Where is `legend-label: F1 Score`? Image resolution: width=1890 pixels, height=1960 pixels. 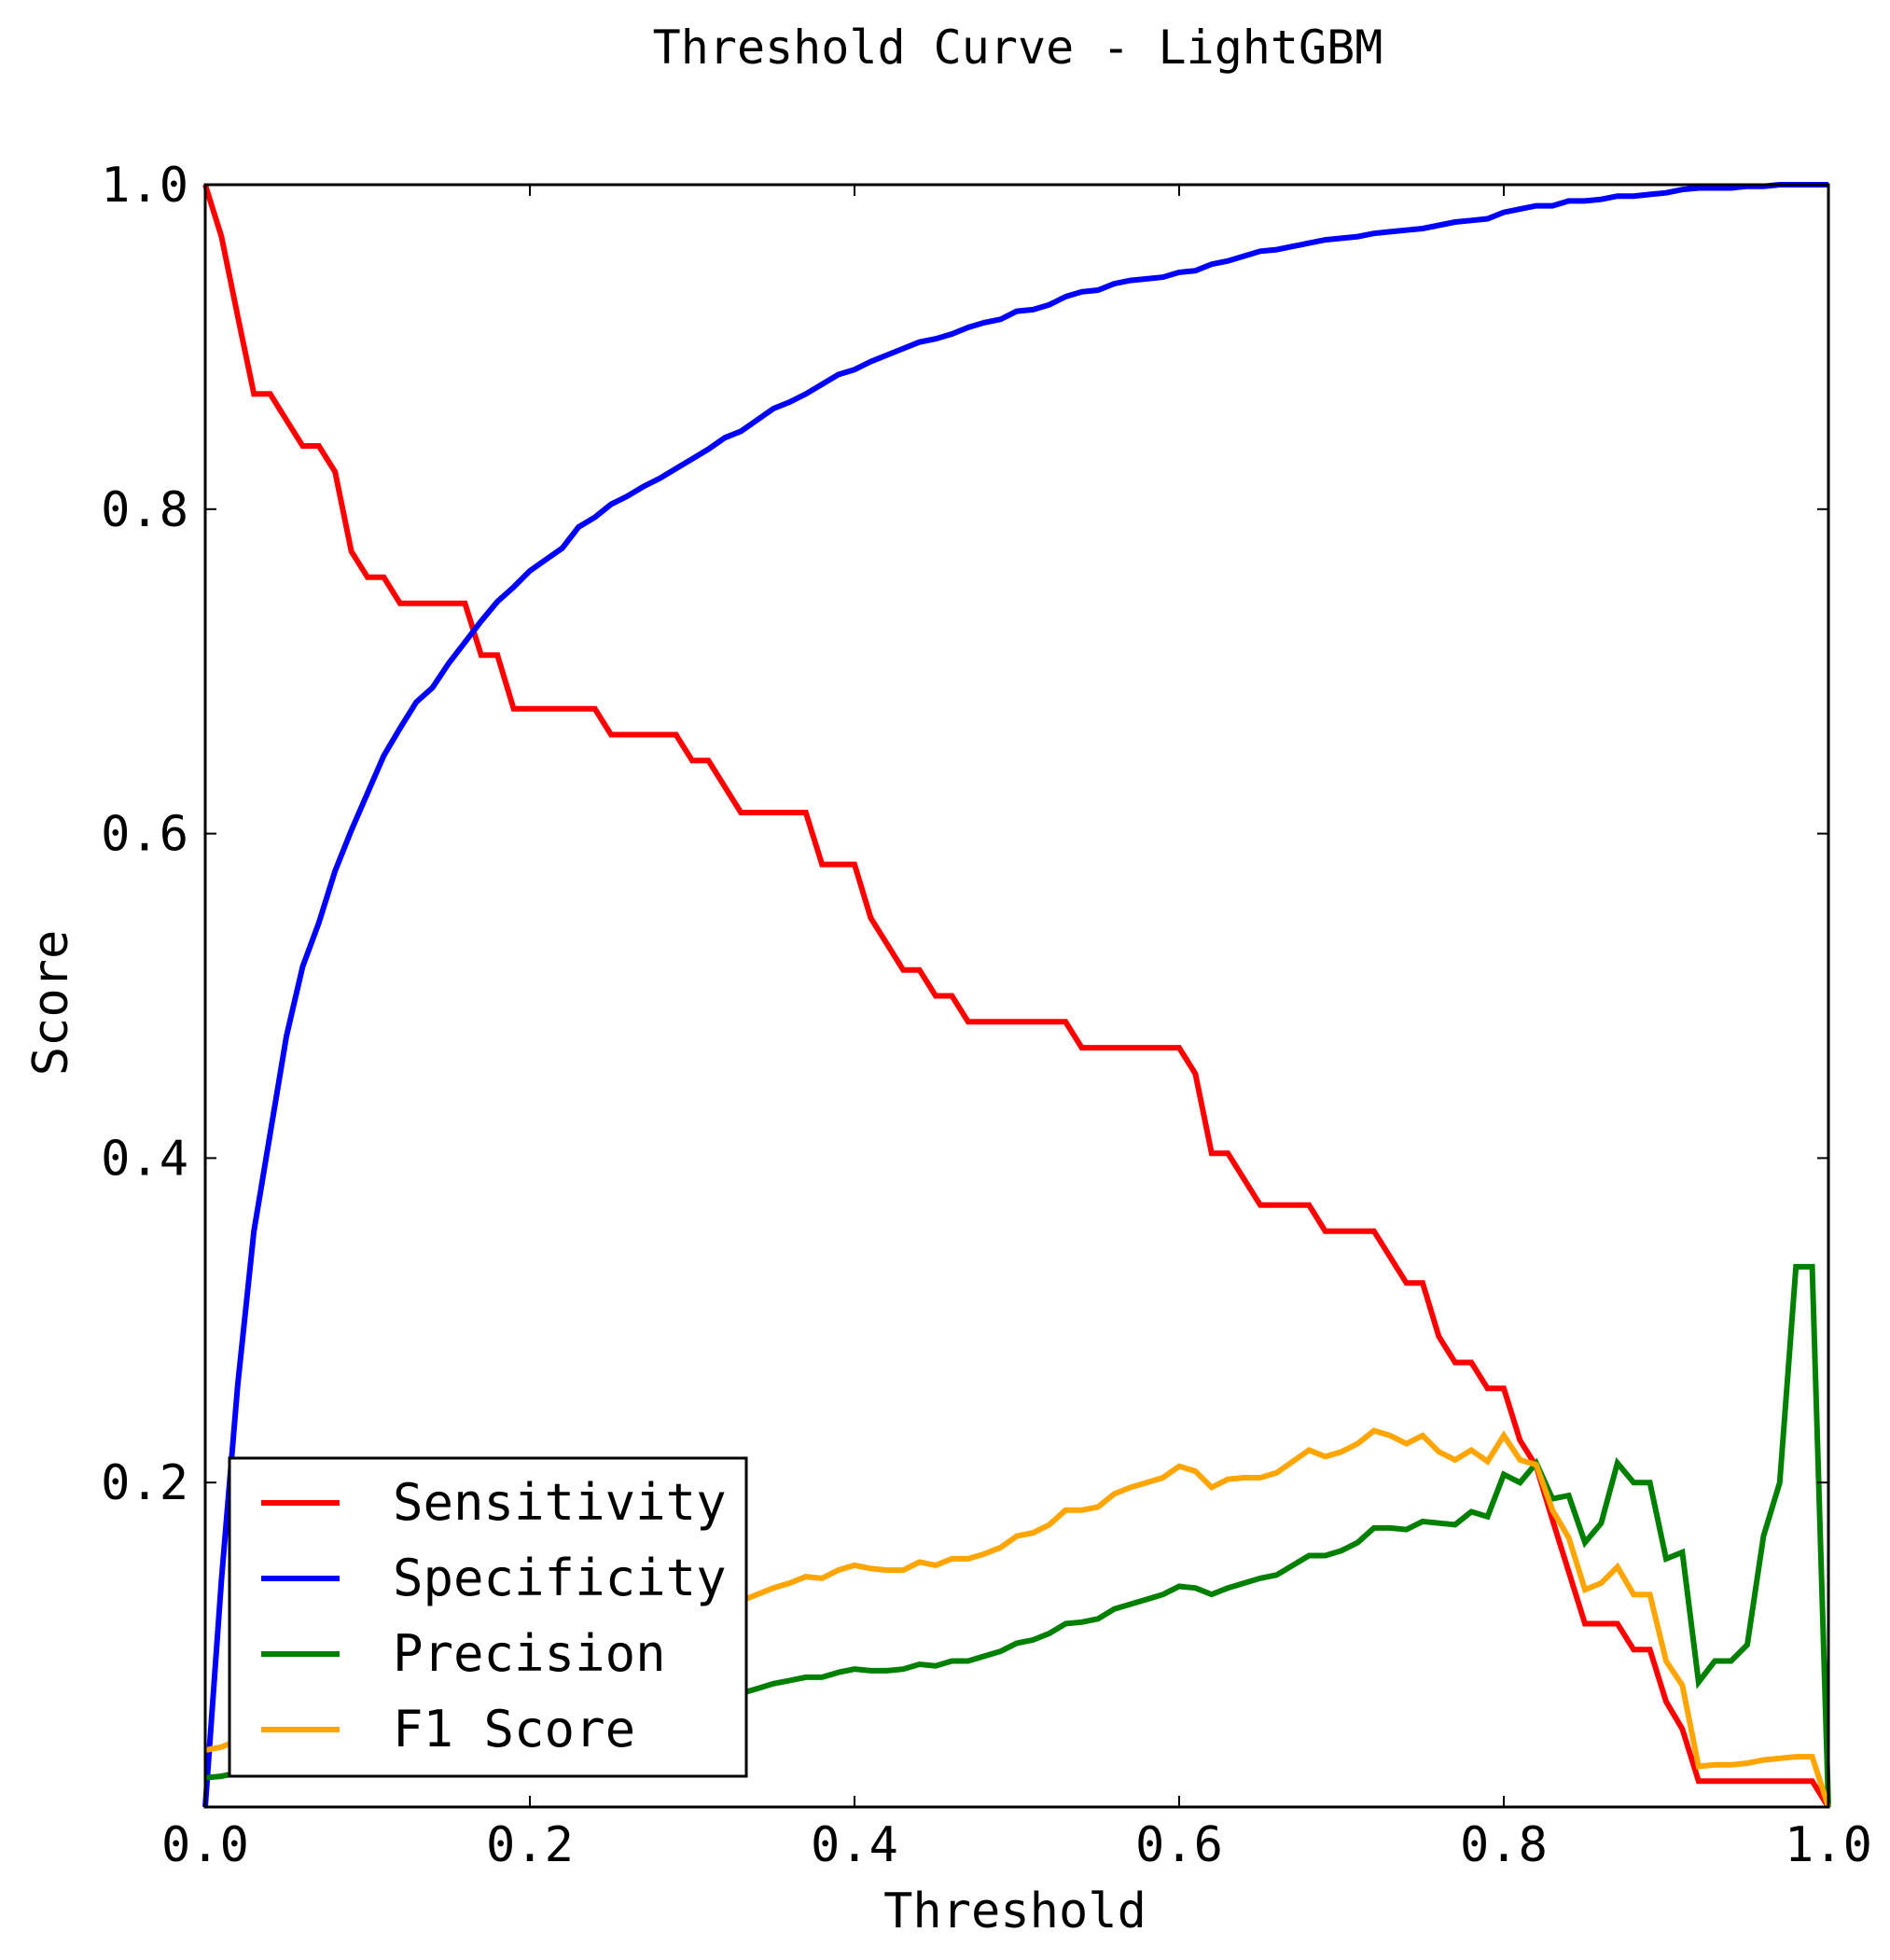 legend-label: F1 Score is located at coordinates (514, 1729).